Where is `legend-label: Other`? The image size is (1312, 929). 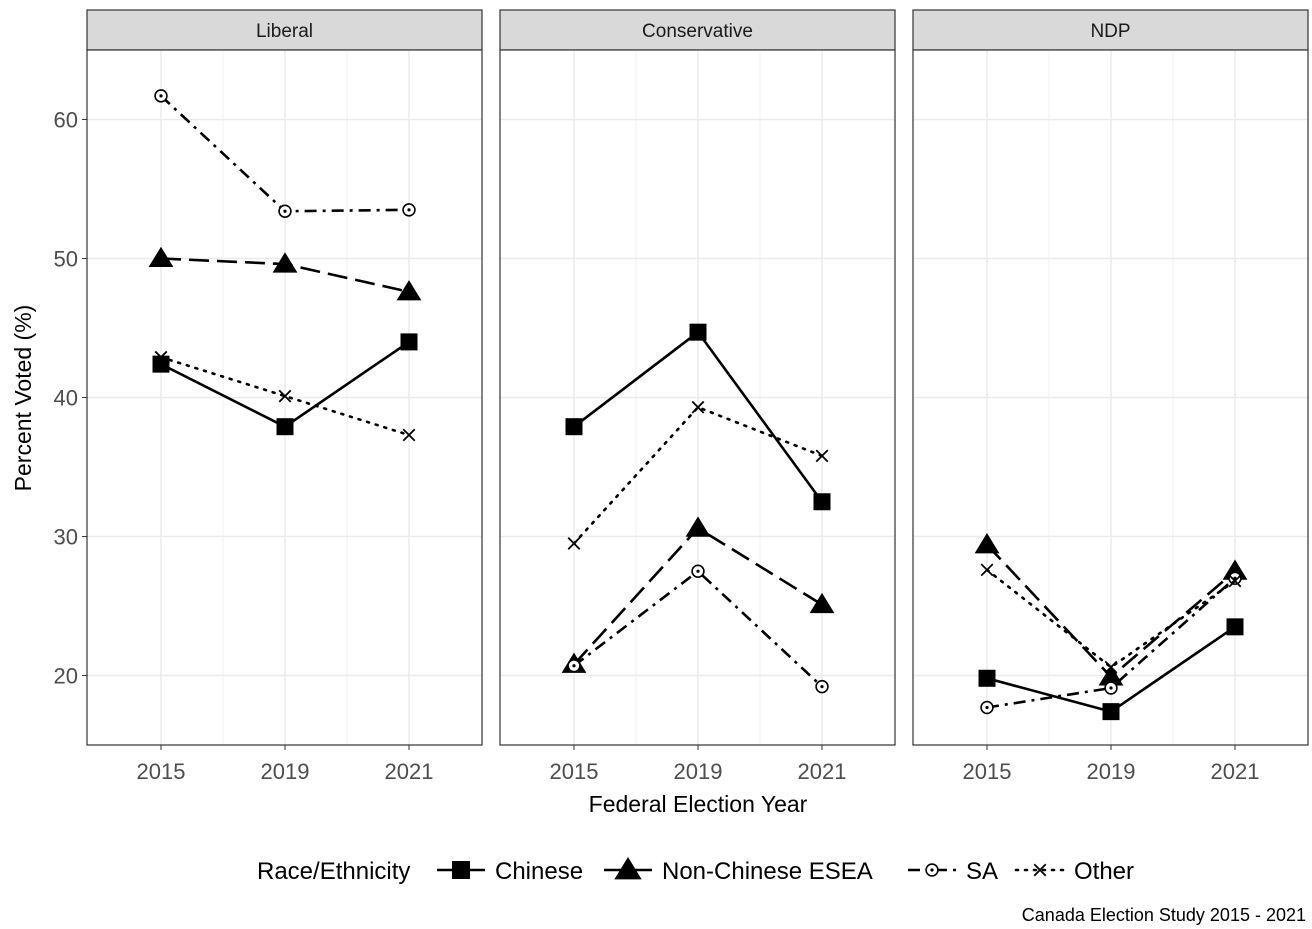
legend-label: Other is located at coordinates (1104, 871).